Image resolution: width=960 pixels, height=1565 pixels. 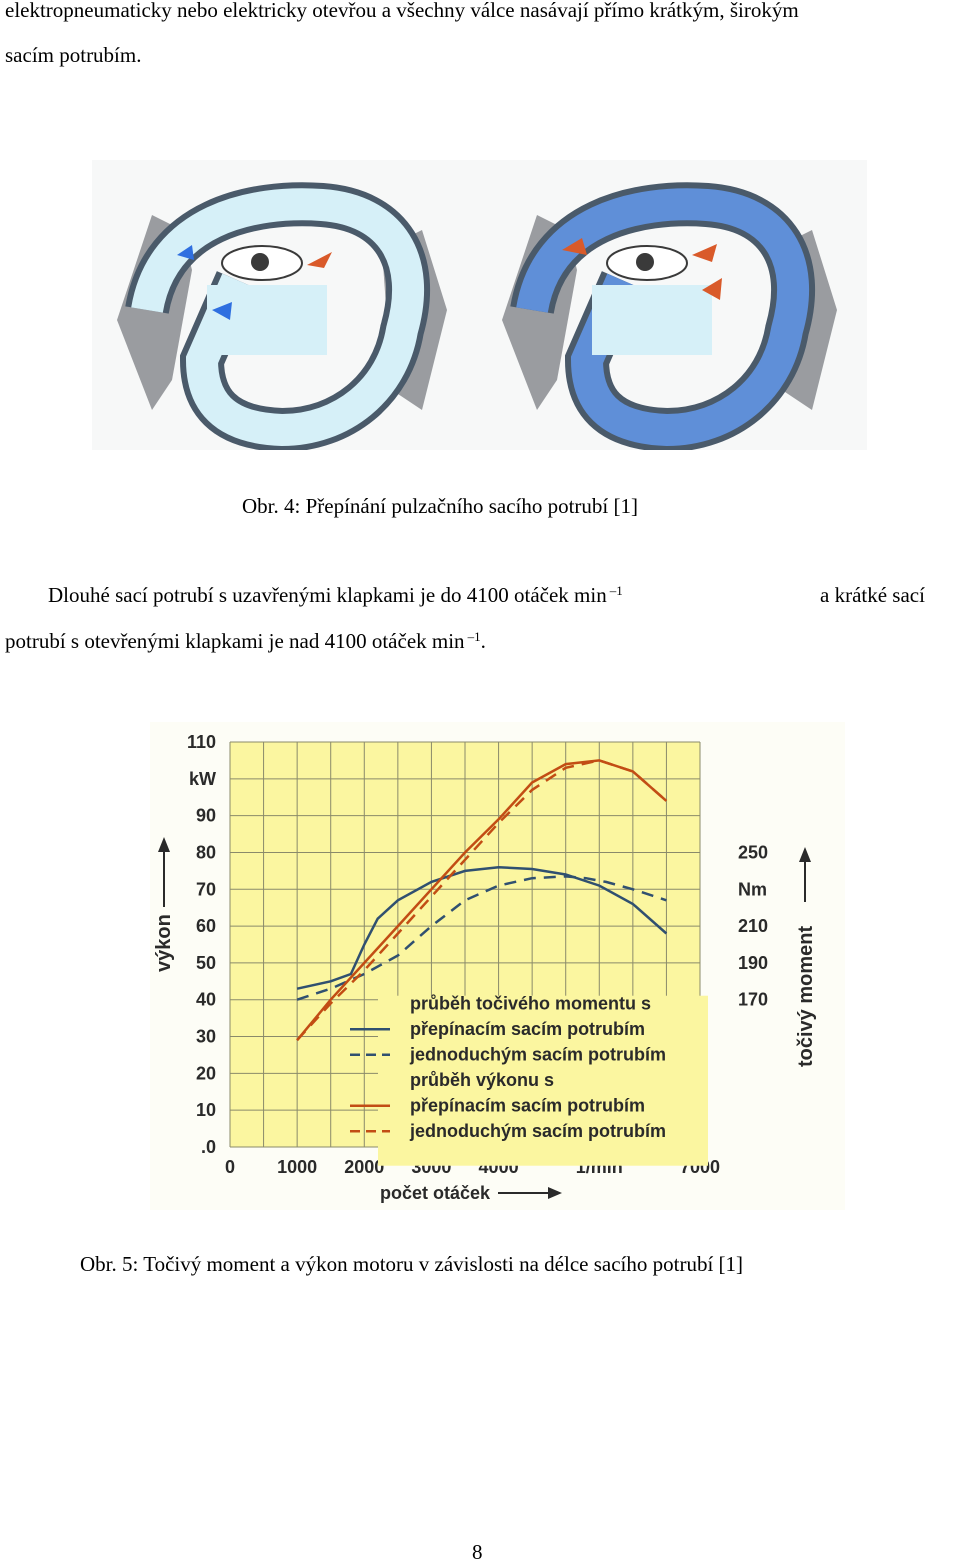 What do you see at coordinates (297, 1167) in the screenshot?
I see `x-tick-label: 1000` at bounding box center [297, 1167].